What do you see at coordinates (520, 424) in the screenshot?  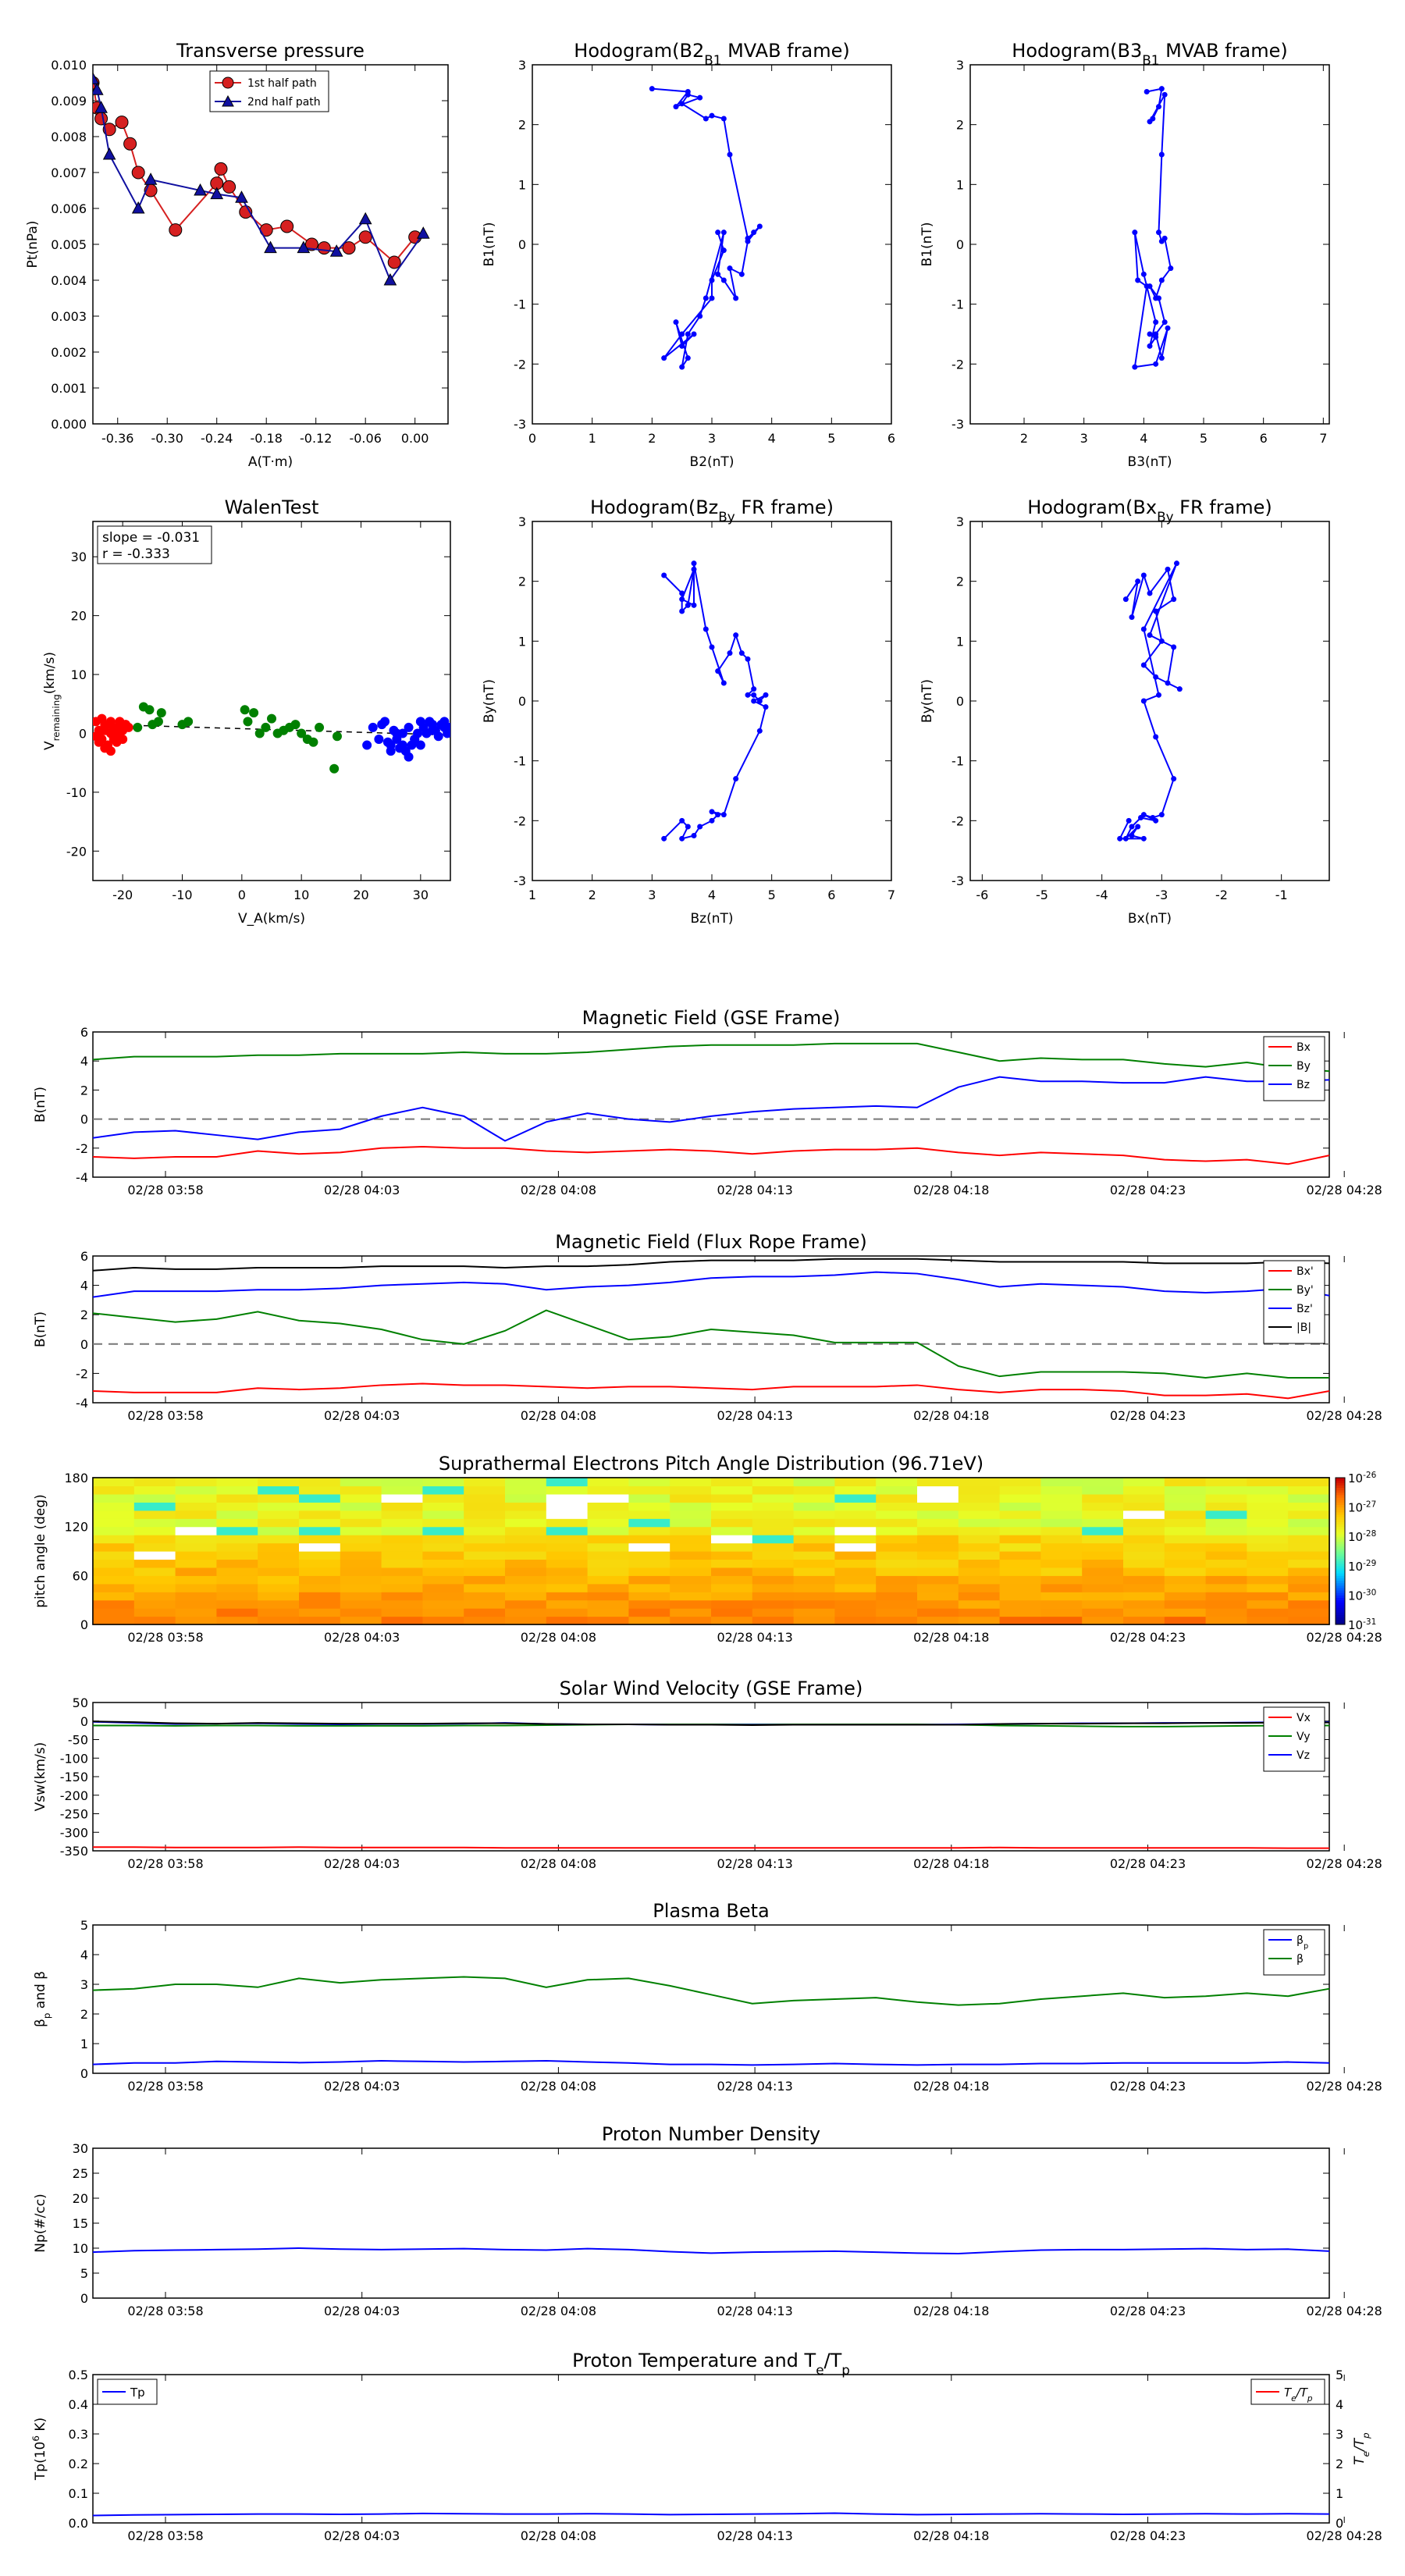 I see `y-tick-label: -3` at bounding box center [520, 424].